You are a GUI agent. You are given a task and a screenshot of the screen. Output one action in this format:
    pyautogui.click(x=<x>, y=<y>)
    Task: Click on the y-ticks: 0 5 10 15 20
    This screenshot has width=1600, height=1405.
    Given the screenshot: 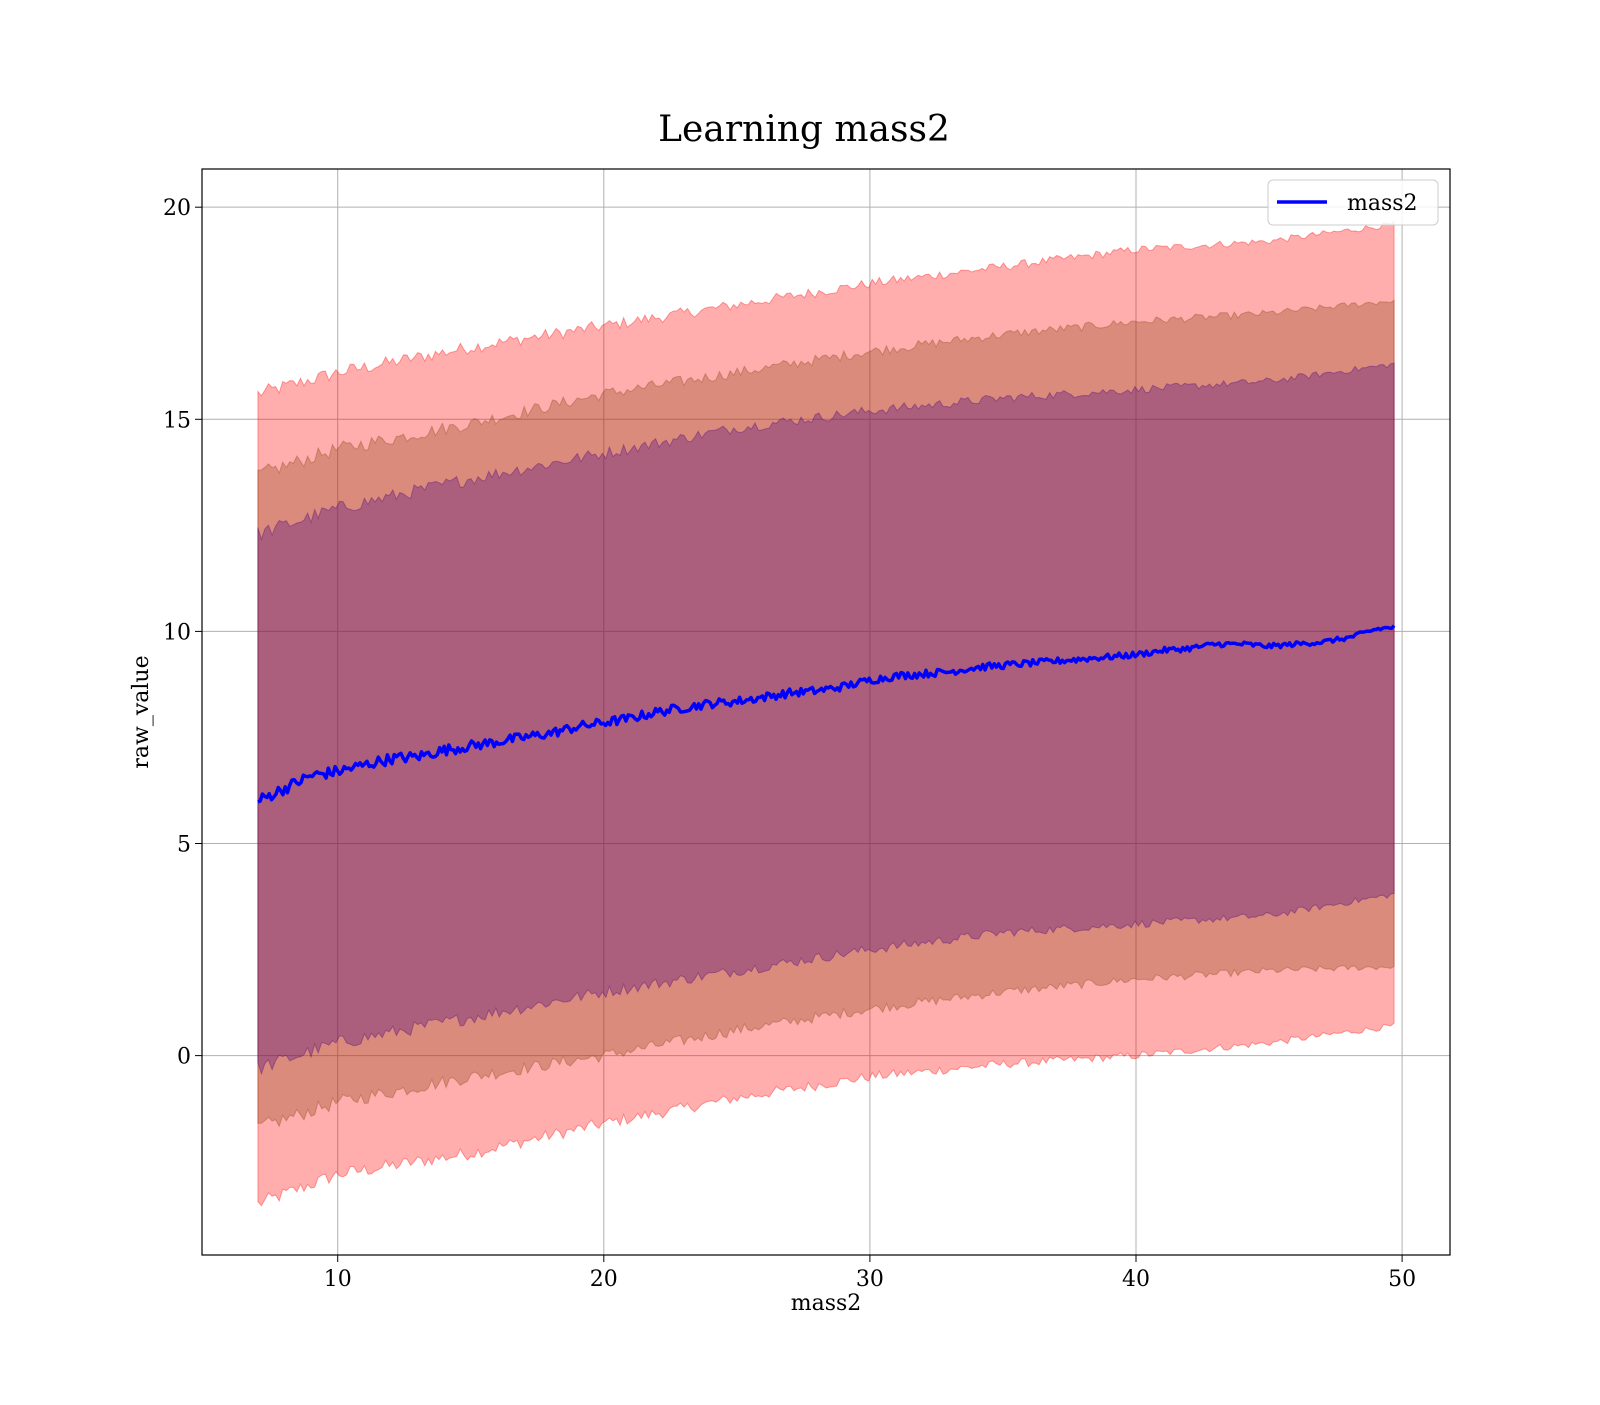 What is the action you would take?
    pyautogui.click(x=182, y=632)
    